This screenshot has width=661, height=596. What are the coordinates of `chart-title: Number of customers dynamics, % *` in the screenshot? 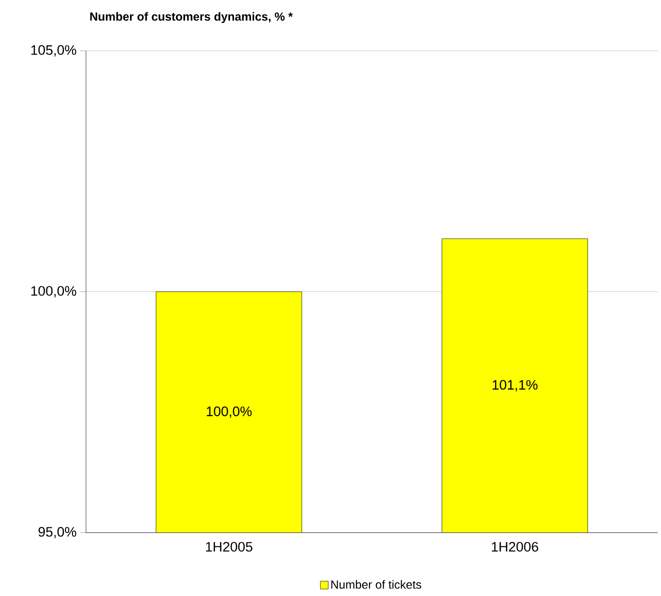 It's located at (191, 17).